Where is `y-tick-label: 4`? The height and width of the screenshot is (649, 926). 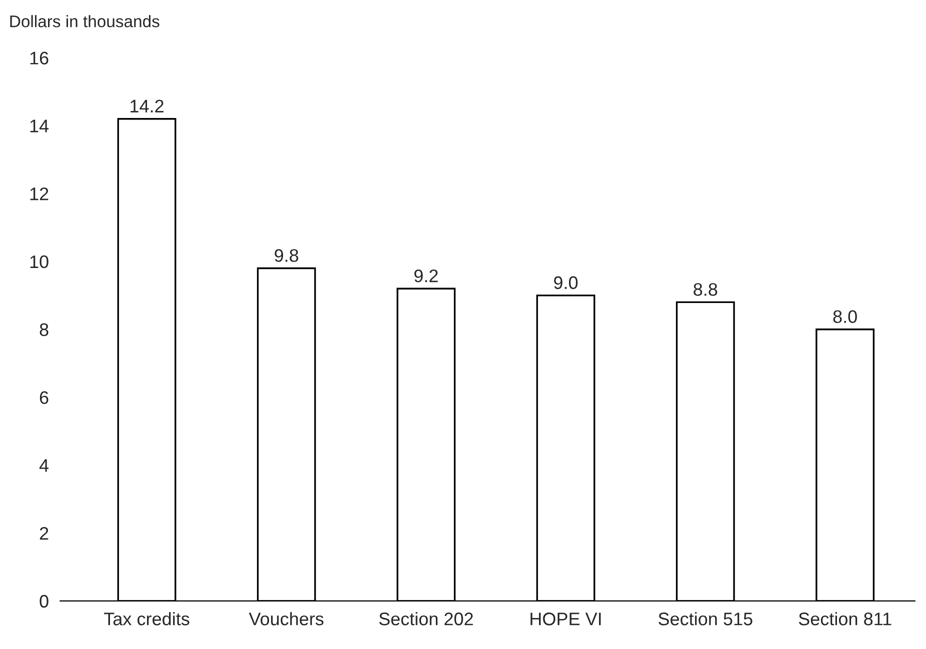 y-tick-label: 4 is located at coordinates (44, 465).